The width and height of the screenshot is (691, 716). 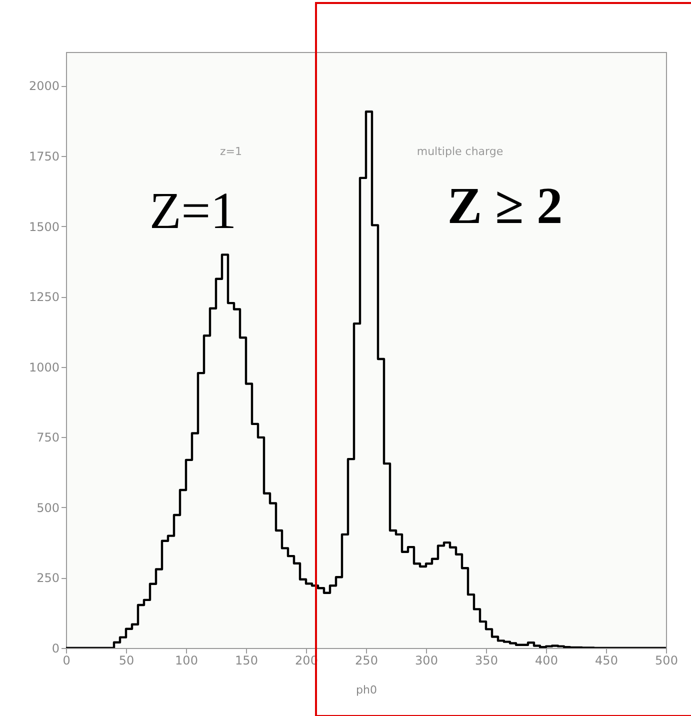 I want to click on y-tick-label: 750, so click(x=48, y=437).